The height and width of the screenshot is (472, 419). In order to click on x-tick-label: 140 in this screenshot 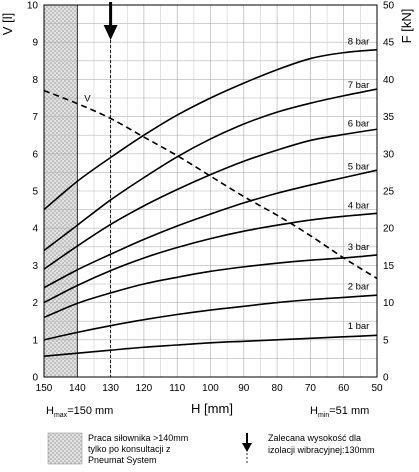, I will do `click(77, 388)`.